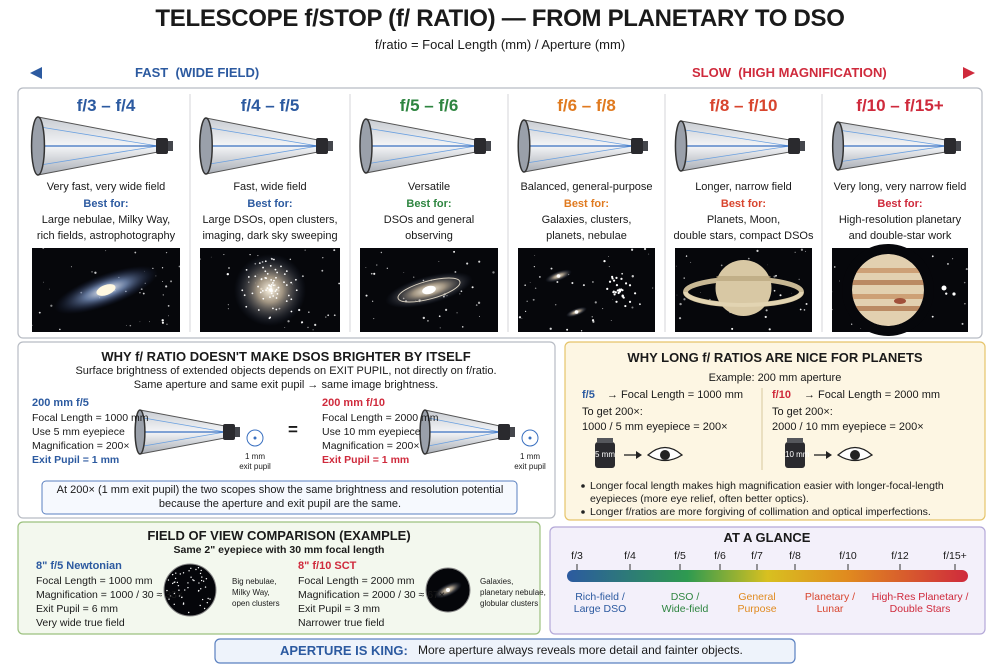  Describe the element at coordinates (830, 609) in the screenshot. I see `use-label: Lunar` at that location.